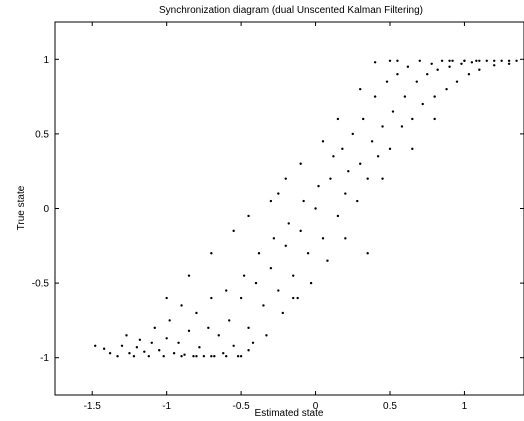 This screenshot has height=421, width=524. What do you see at coordinates (289, 413) in the screenshot?
I see `x-axis-label: Estimated state` at bounding box center [289, 413].